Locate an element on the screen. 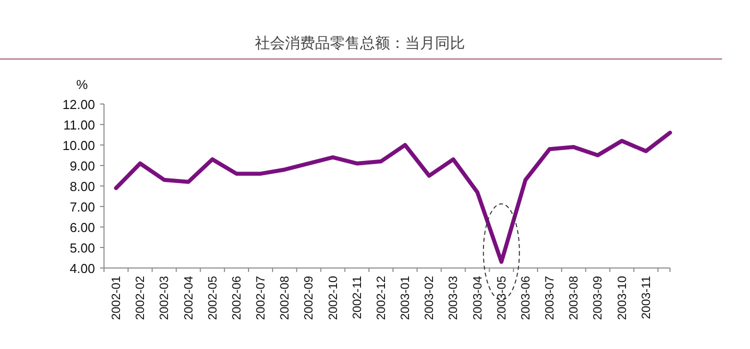  x-tick-label: 2003-05 is located at coordinates (501, 298).